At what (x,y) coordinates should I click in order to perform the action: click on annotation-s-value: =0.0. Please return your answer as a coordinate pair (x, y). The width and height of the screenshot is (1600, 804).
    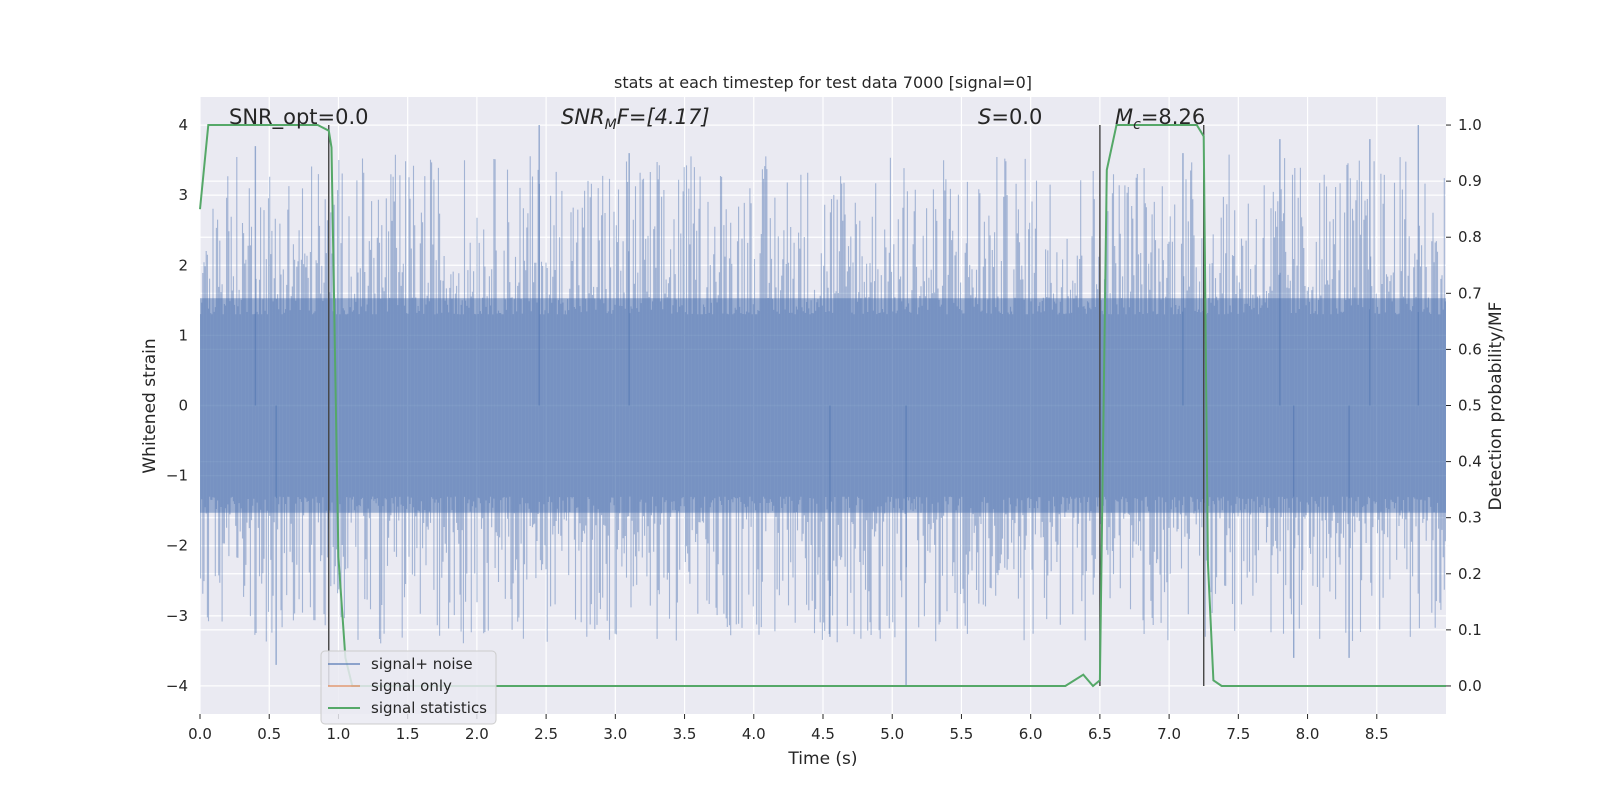
    Looking at the image, I should click on (1016, 117).